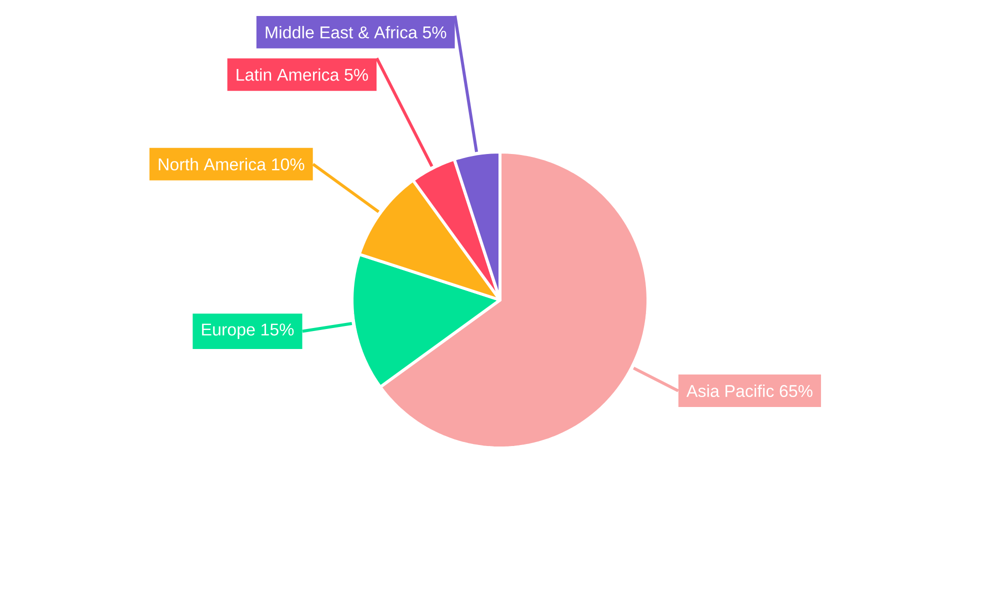 The width and height of the screenshot is (1000, 600). I want to click on slice-label: Middle East & Africa, so click(342, 32).